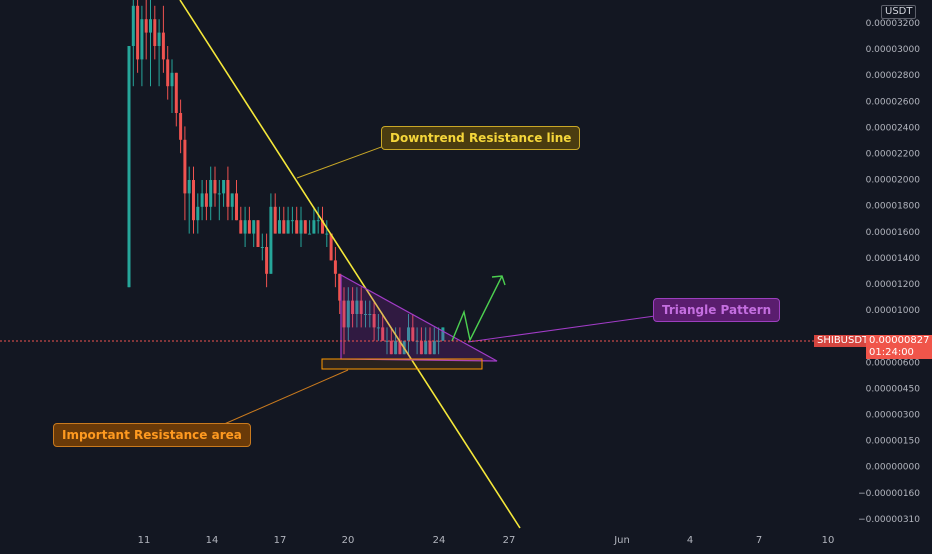 This screenshot has width=932, height=554. What do you see at coordinates (893, 76) in the screenshot?
I see `y-tick-label: 0.00002800` at bounding box center [893, 76].